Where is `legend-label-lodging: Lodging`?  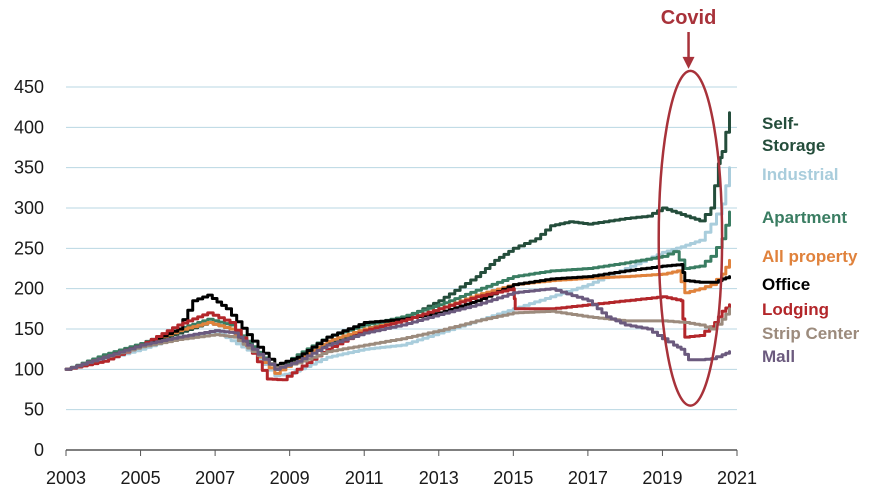
legend-label-lodging: Lodging is located at coordinates (795, 309).